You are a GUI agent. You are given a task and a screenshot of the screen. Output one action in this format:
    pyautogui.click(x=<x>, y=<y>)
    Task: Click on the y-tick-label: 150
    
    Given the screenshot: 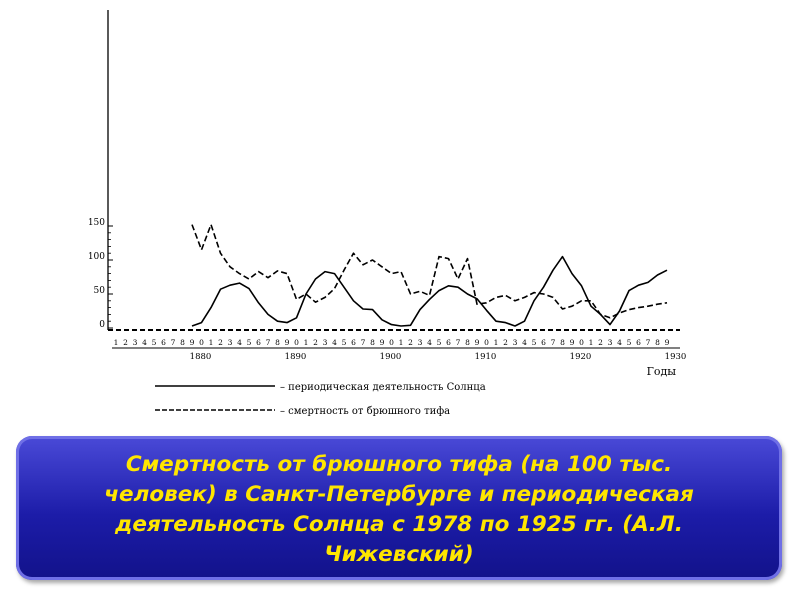 What is the action you would take?
    pyautogui.click(x=96, y=223)
    